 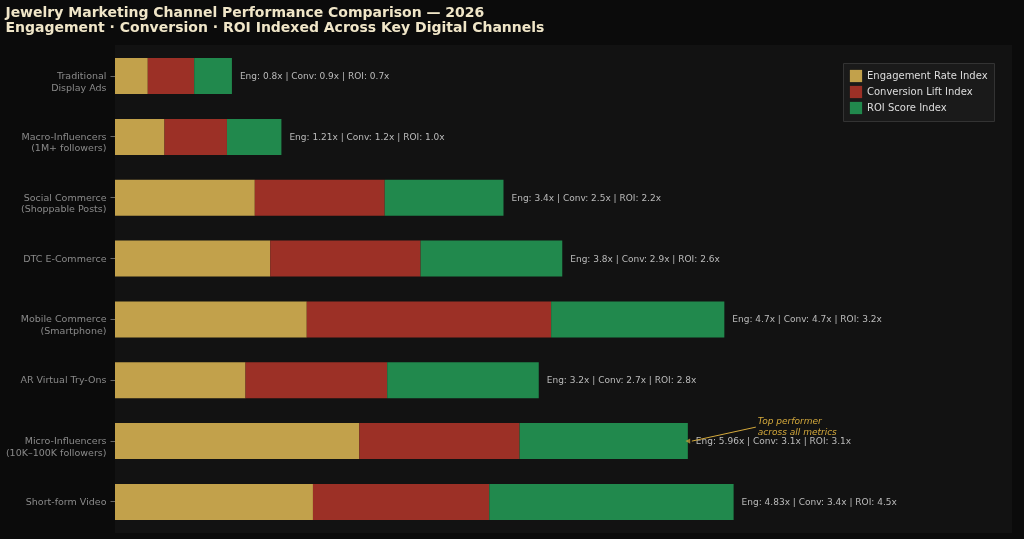 What do you see at coordinates (65, 258) in the screenshot?
I see `y-tick-label: DTC E-Commerce` at bounding box center [65, 258].